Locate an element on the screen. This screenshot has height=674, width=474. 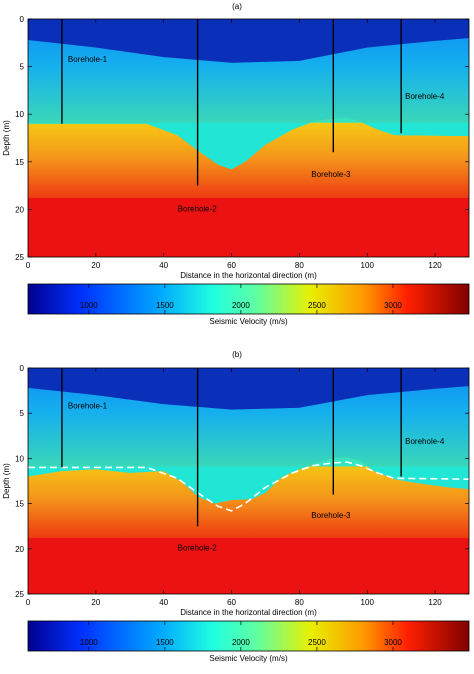
panel-label: (a) is located at coordinates (237, 6).